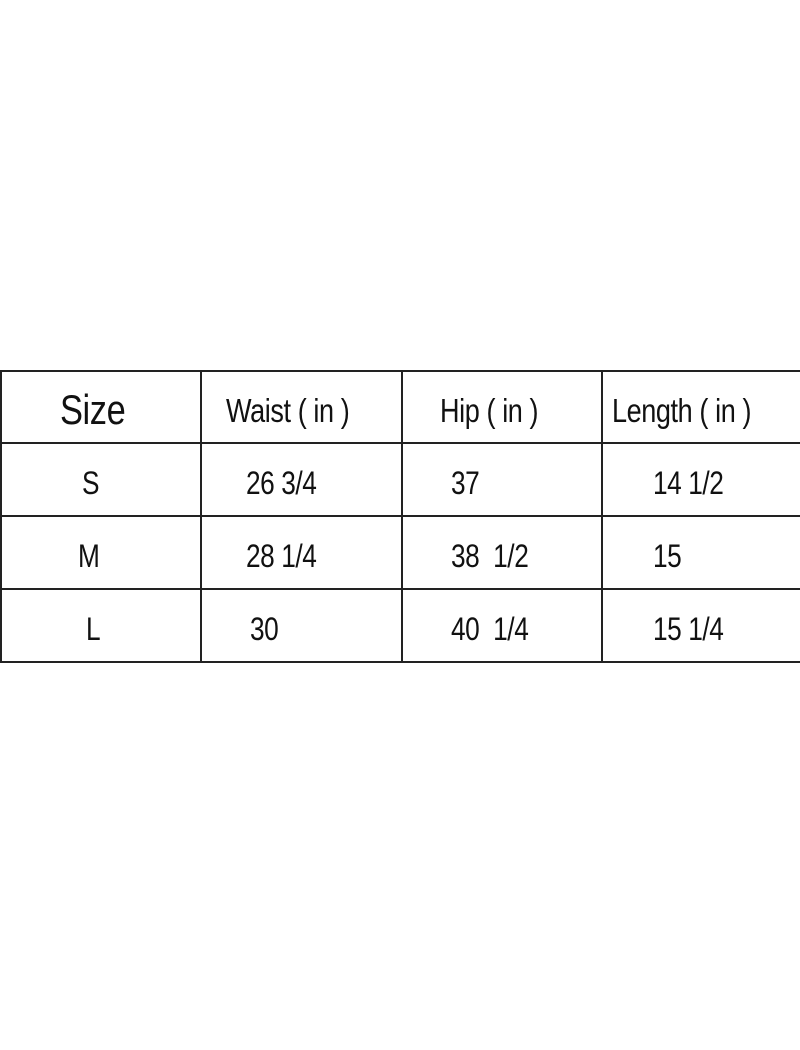  Describe the element at coordinates (490, 556) in the screenshot. I see `cell-hip: 38 1/2` at that location.